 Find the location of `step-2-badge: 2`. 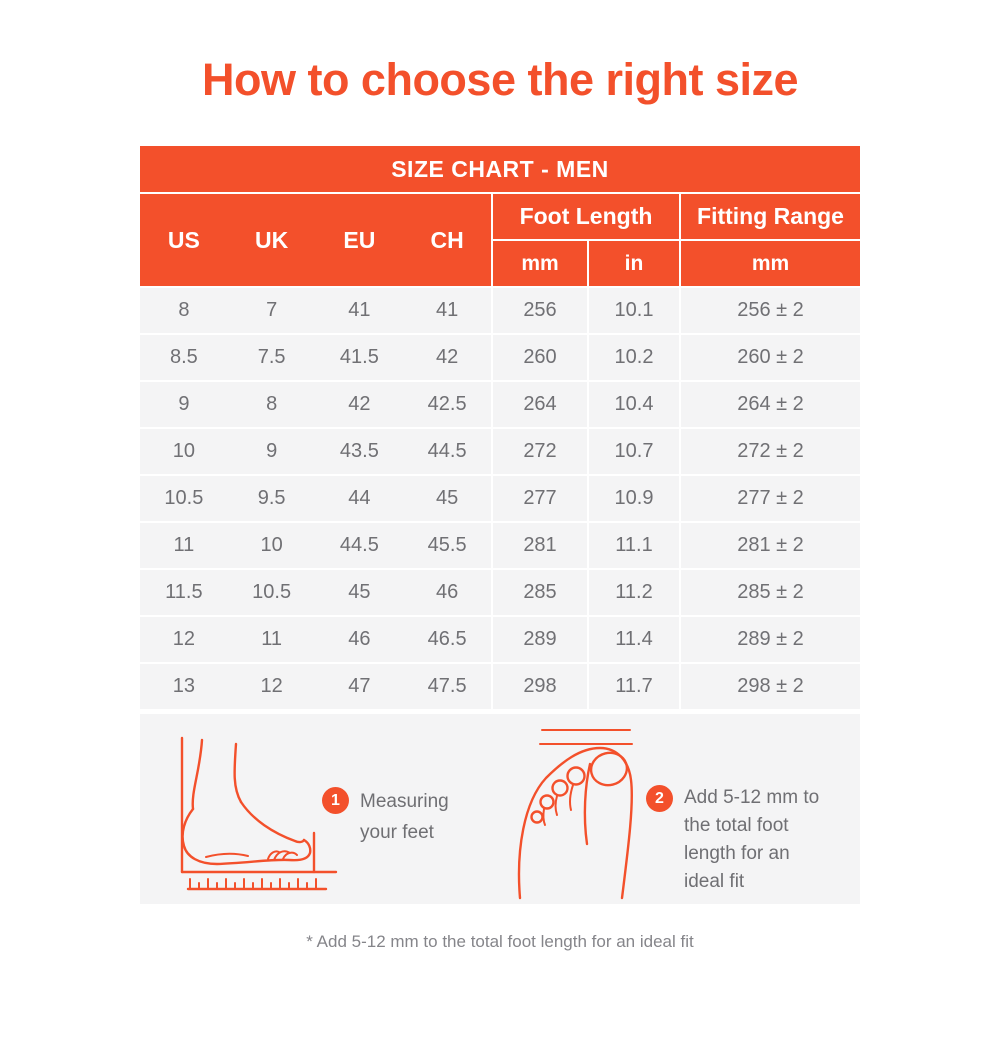

step-2-badge: 2 is located at coordinates (659, 798).